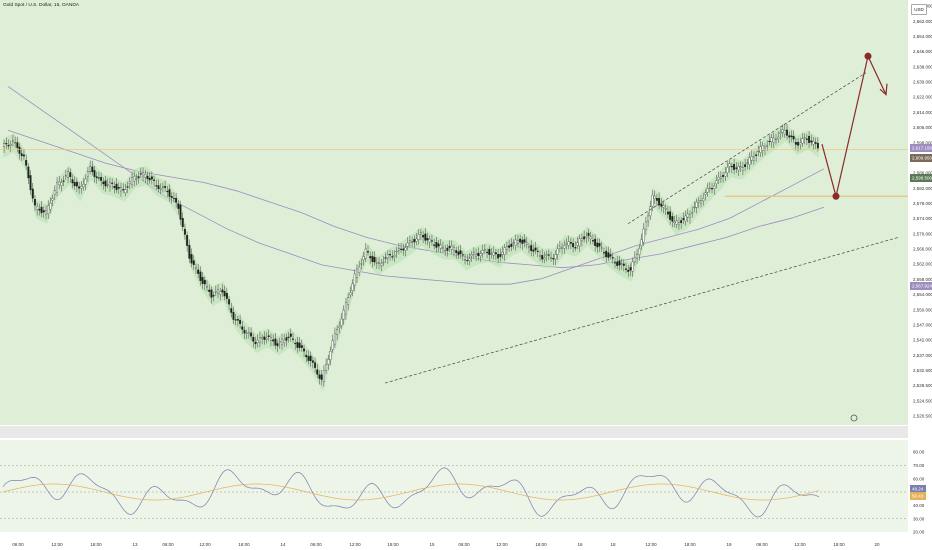 The height and width of the screenshot is (550, 932). What do you see at coordinates (922, 416) in the screenshot?
I see `price-axis-label: 2,520.500` at bounding box center [922, 416].